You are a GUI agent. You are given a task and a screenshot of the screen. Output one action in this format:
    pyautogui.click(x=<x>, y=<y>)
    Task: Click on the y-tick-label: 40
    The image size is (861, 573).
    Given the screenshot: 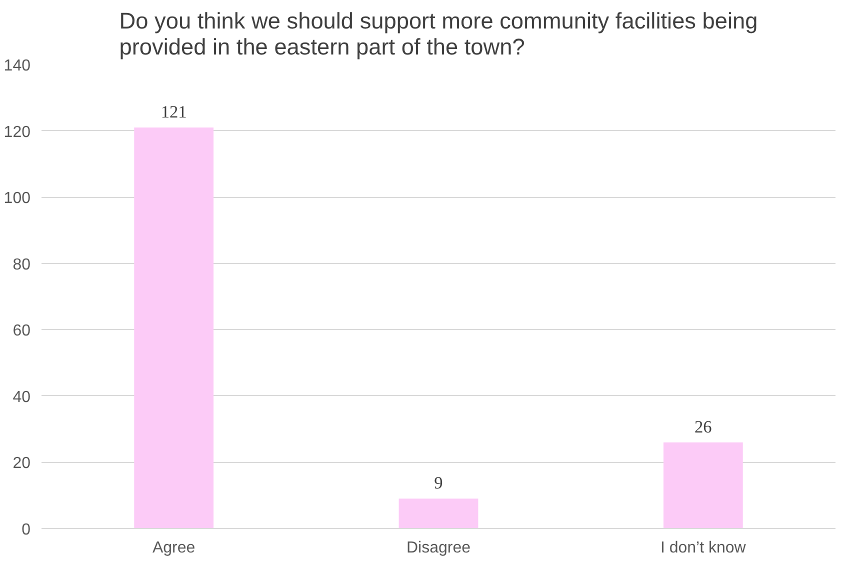 What is the action you would take?
    pyautogui.click(x=21, y=397)
    